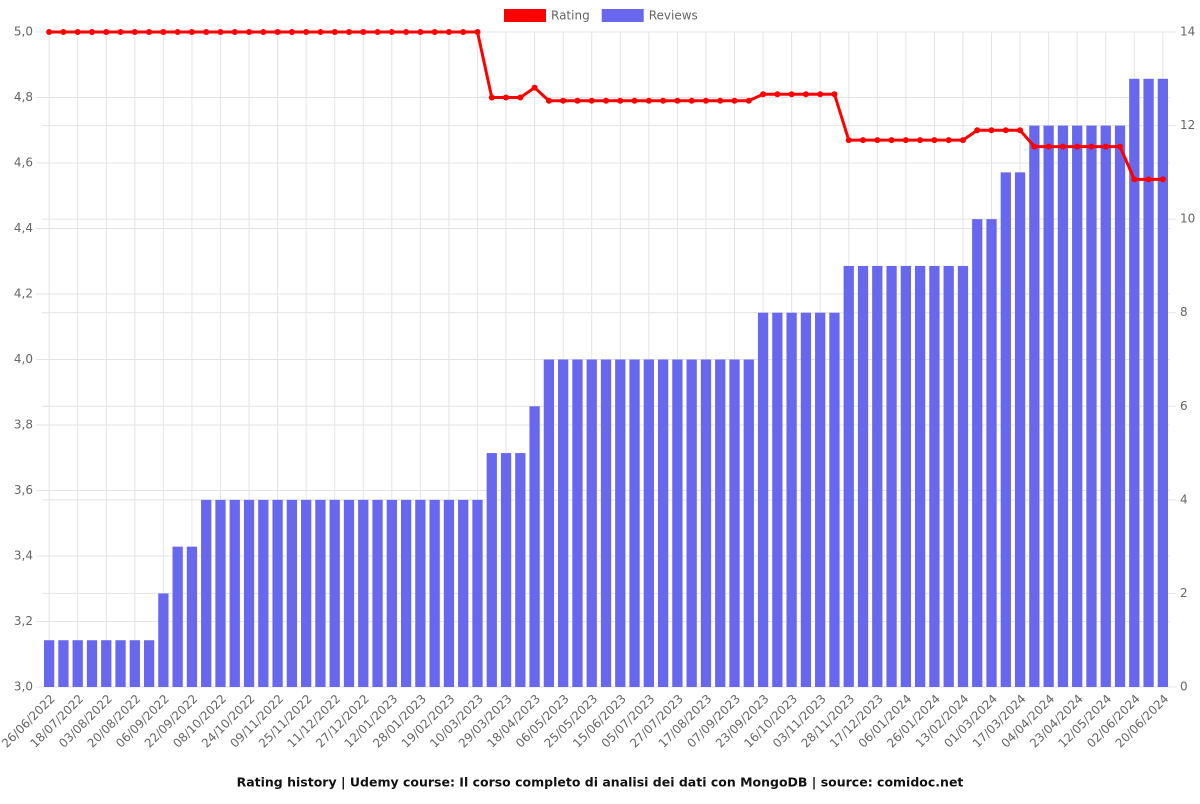  Describe the element at coordinates (23, 425) in the screenshot. I see `y-tick-label: 3,8` at that location.